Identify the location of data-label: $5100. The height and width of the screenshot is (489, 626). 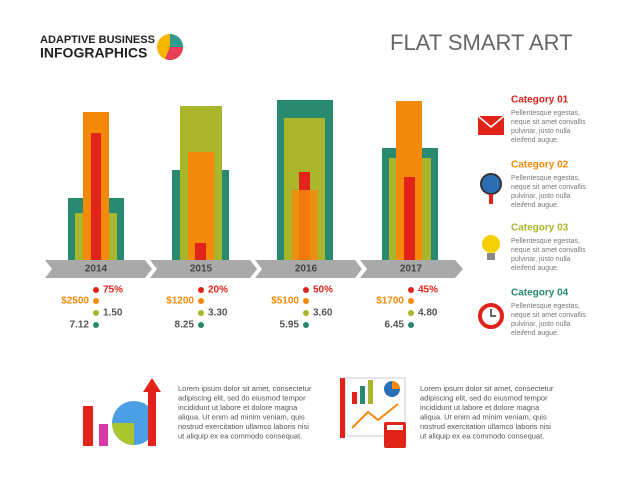
(285, 301).